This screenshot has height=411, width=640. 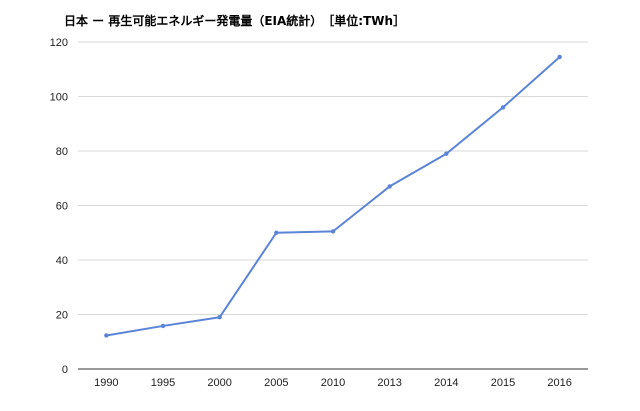 I want to click on y-tick-label: 120, so click(x=59, y=43).